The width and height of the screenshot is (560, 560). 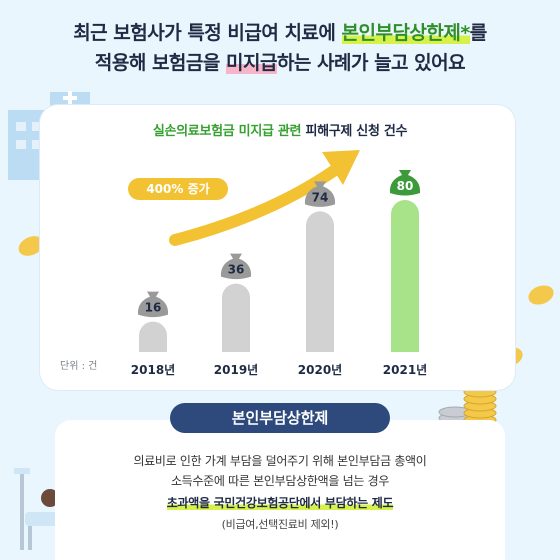 I want to click on chart-title-part-1: 실손의료보험금 미지급 관련, so click(x=229, y=131).